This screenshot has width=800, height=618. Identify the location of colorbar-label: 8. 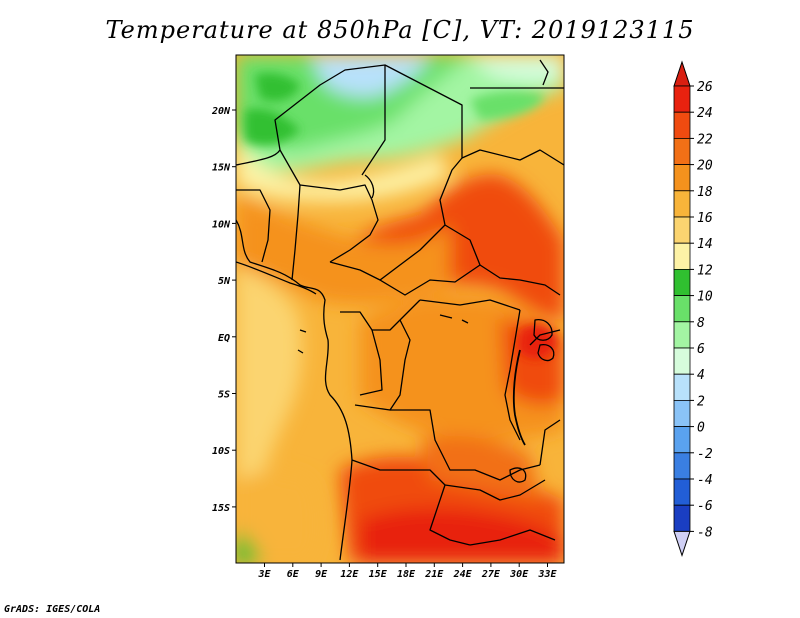
(701, 323).